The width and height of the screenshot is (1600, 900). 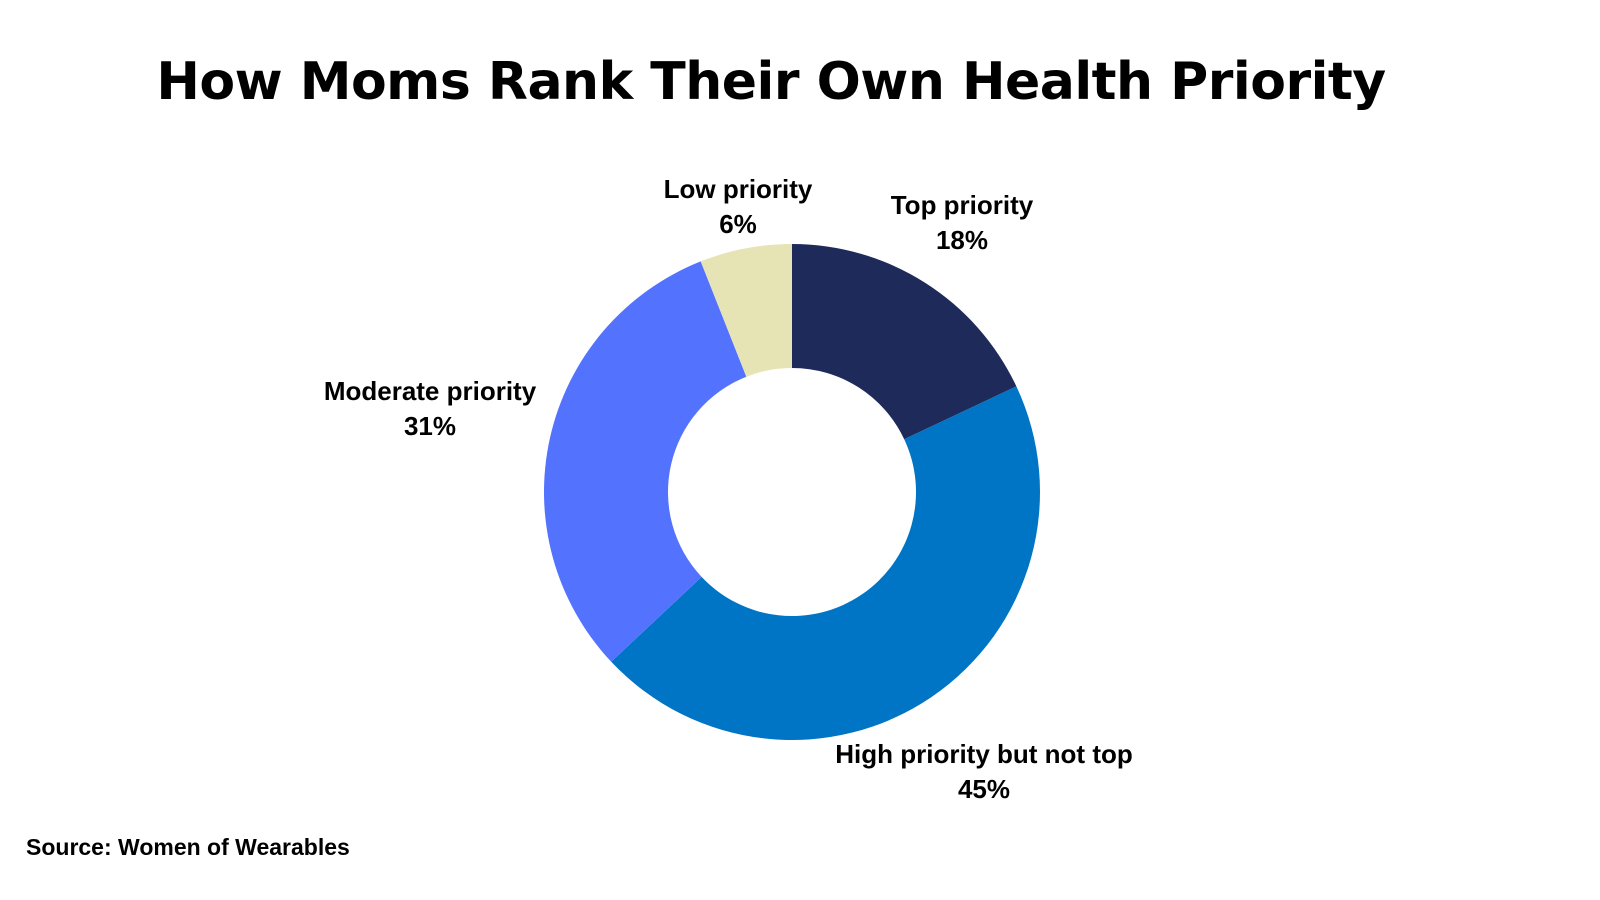 What do you see at coordinates (904, 342) in the screenshot?
I see `slice-top-priority` at bounding box center [904, 342].